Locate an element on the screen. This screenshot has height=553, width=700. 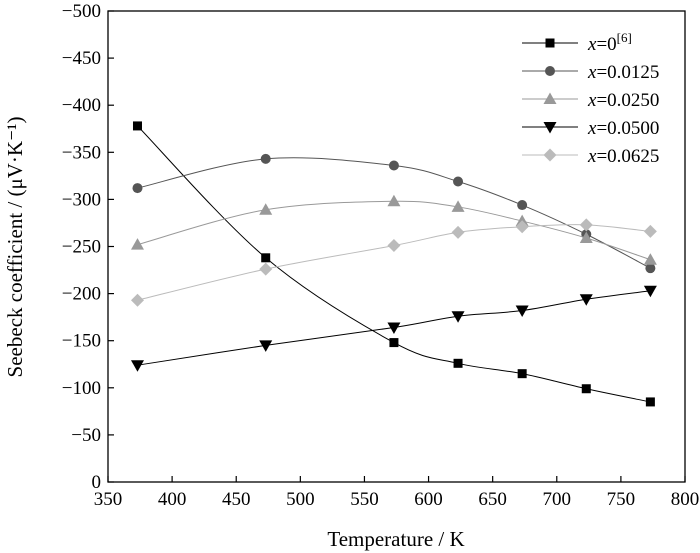
y-axis: 0 −50 −100 −150 −200 −250 −300 −350 −400 −450 −500 is located at coordinates (88, 247).